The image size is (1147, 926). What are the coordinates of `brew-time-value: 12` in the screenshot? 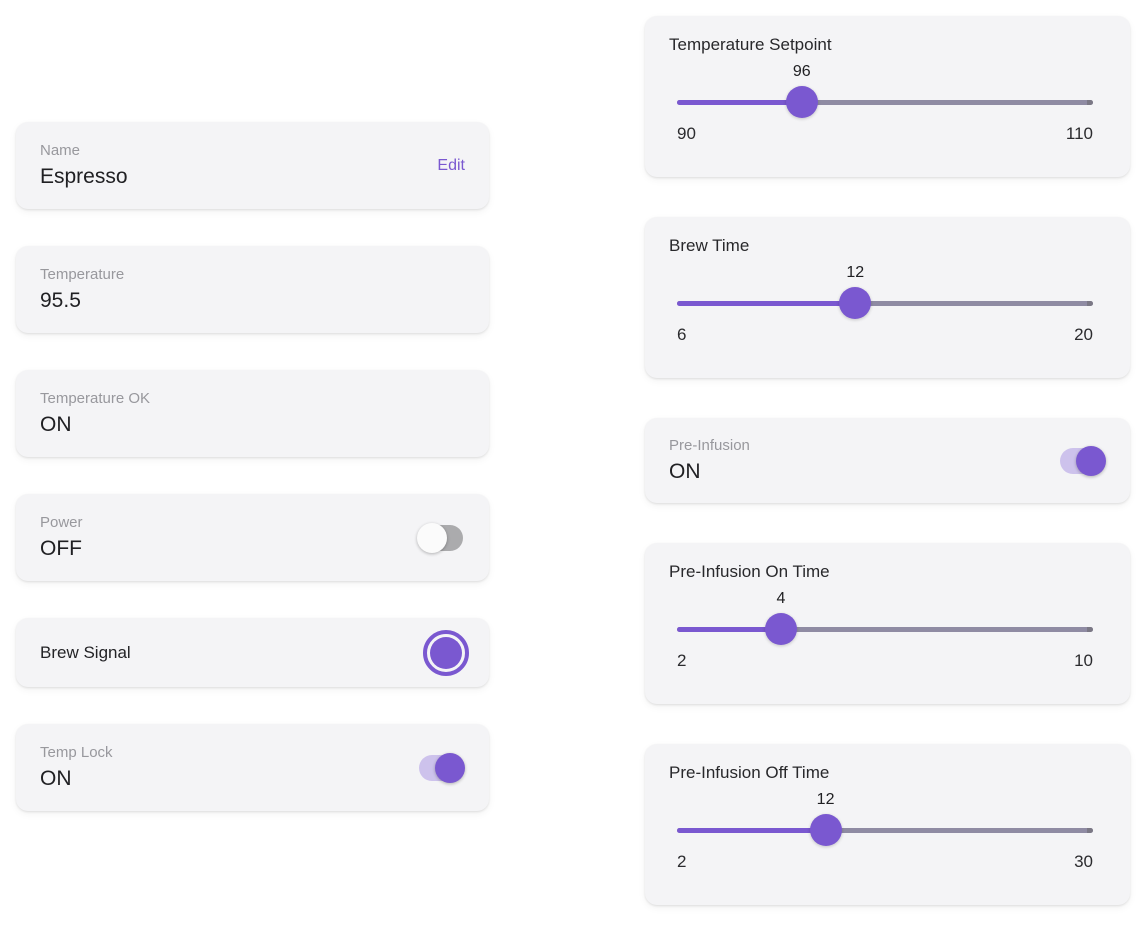 It's located at (855, 272).